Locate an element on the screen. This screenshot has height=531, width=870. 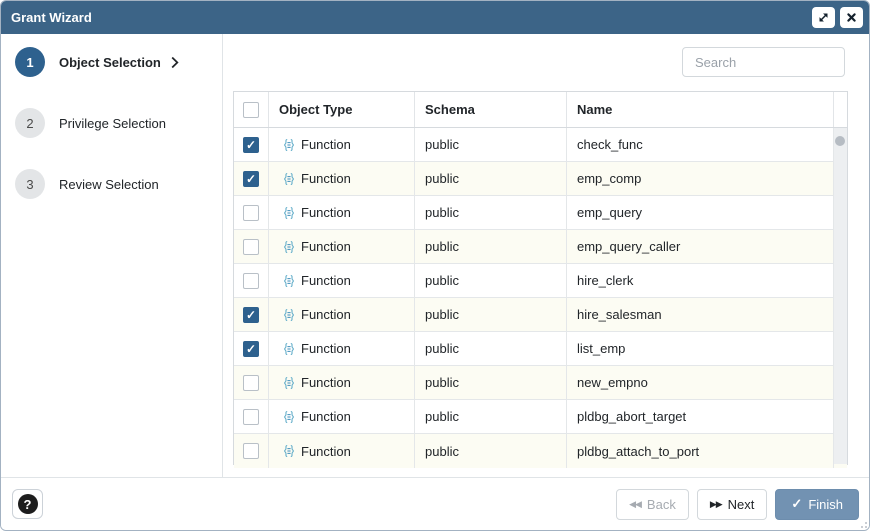
maximize-button is located at coordinates (823, 17).